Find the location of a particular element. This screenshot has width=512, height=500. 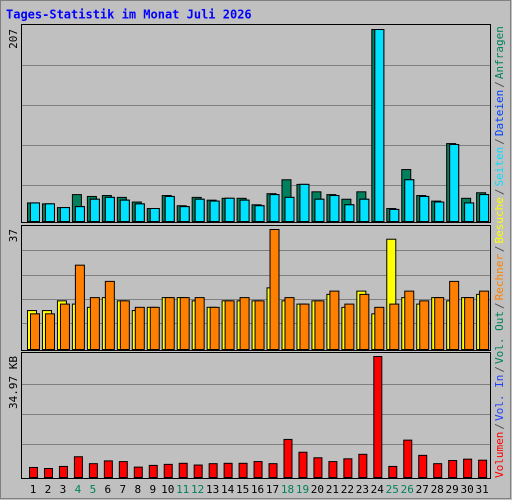

legend-entry: Vol. In is located at coordinates (499, 398).